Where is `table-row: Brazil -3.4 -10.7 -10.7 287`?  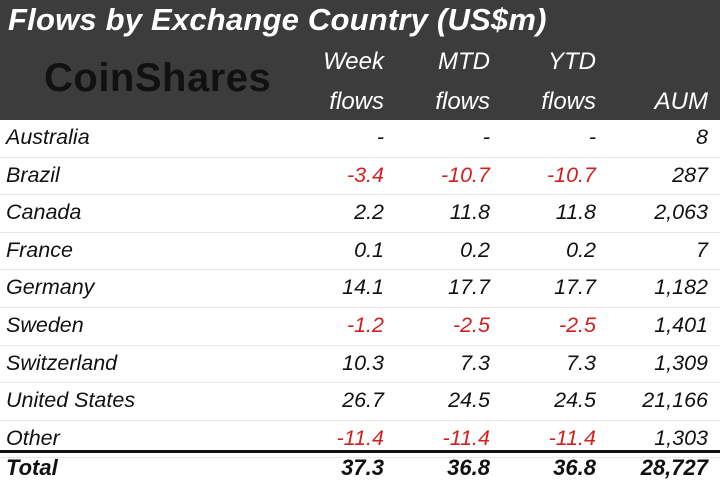 table-row: Brazil -3.4 -10.7 -10.7 287 is located at coordinates (360, 177).